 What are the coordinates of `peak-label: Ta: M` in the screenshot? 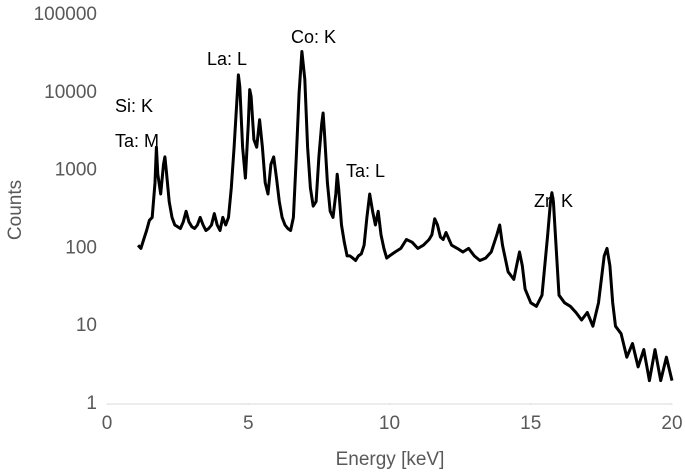 It's located at (137, 141).